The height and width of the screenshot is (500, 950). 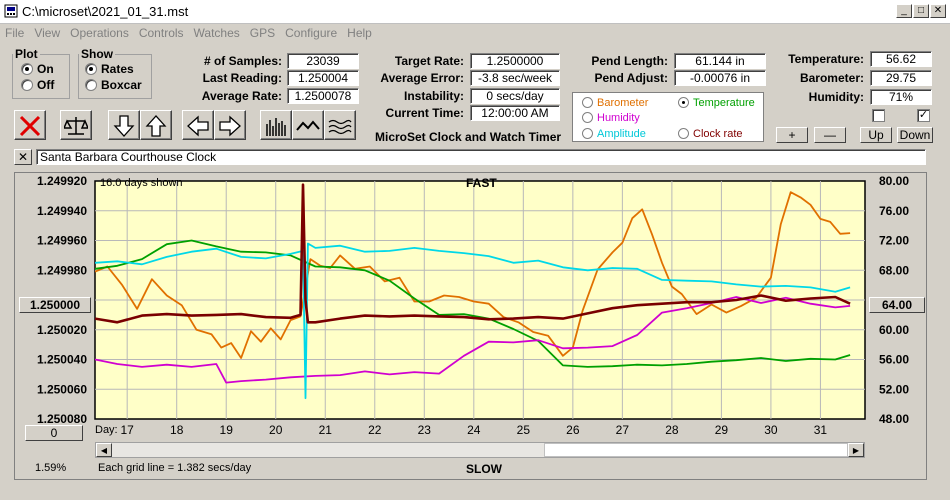 I want to click on left-tick-label: 1.250080, so click(x=62, y=419).